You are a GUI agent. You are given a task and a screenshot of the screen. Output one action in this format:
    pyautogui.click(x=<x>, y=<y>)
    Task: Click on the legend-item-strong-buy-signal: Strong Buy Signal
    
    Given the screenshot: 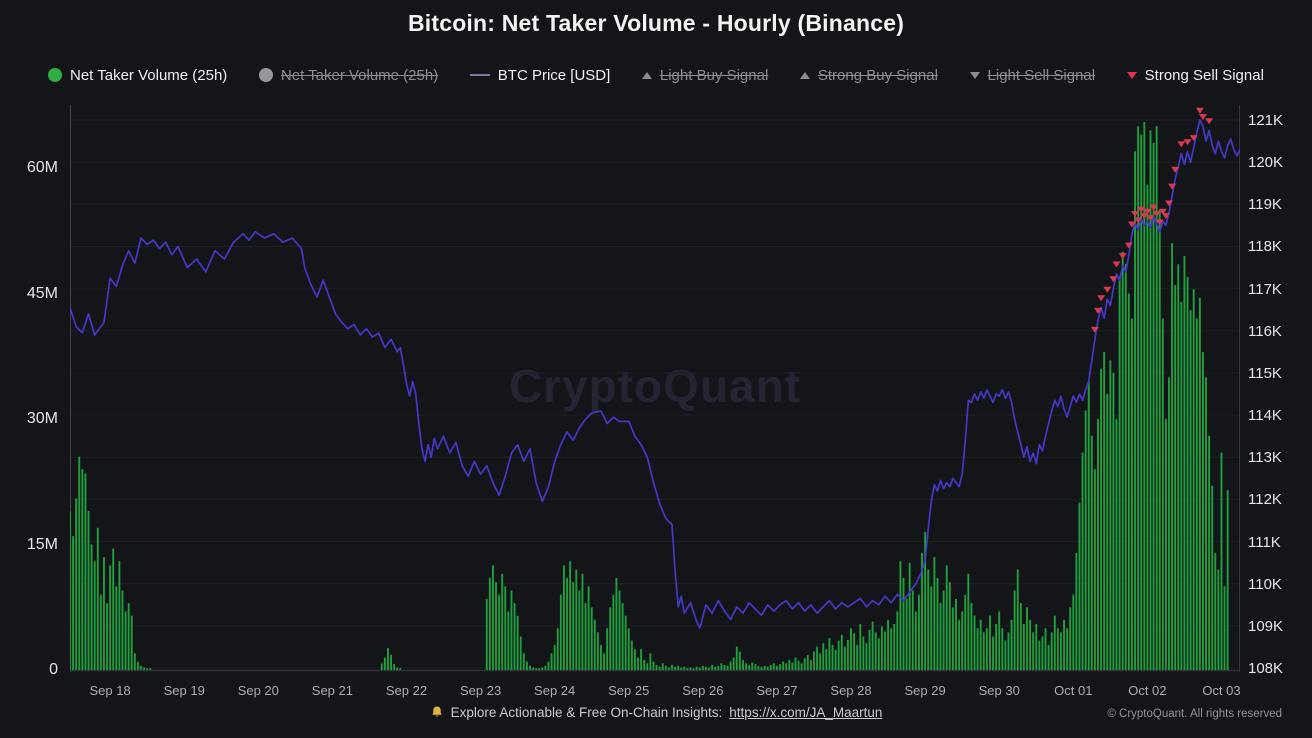 What is the action you would take?
    pyautogui.click(x=868, y=75)
    